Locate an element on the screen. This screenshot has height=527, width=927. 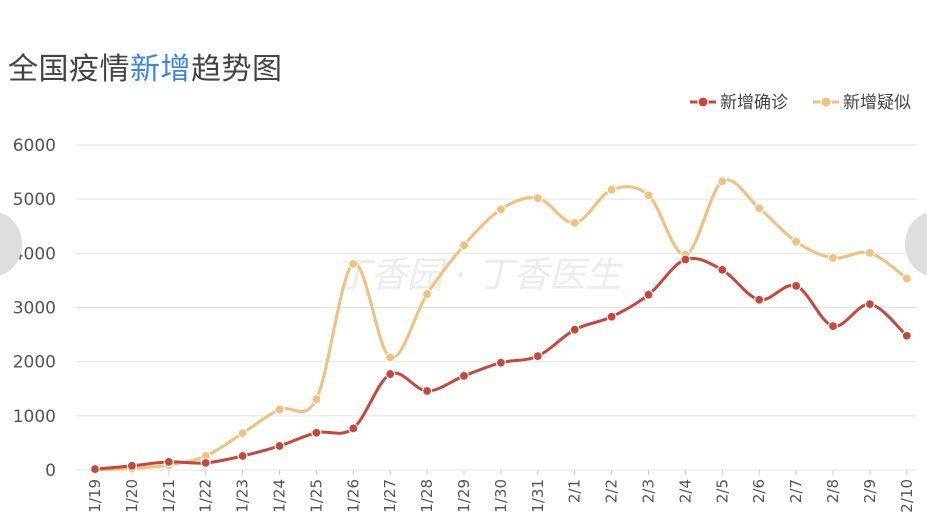
y-tick-label: 5000 is located at coordinates (34, 200).